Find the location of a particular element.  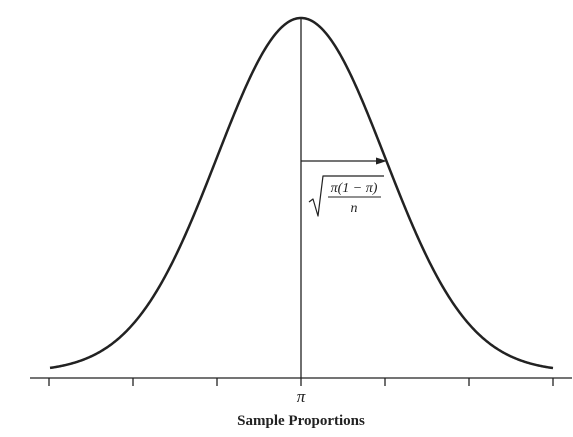

standard-error-arrowhead is located at coordinates (381, 161).